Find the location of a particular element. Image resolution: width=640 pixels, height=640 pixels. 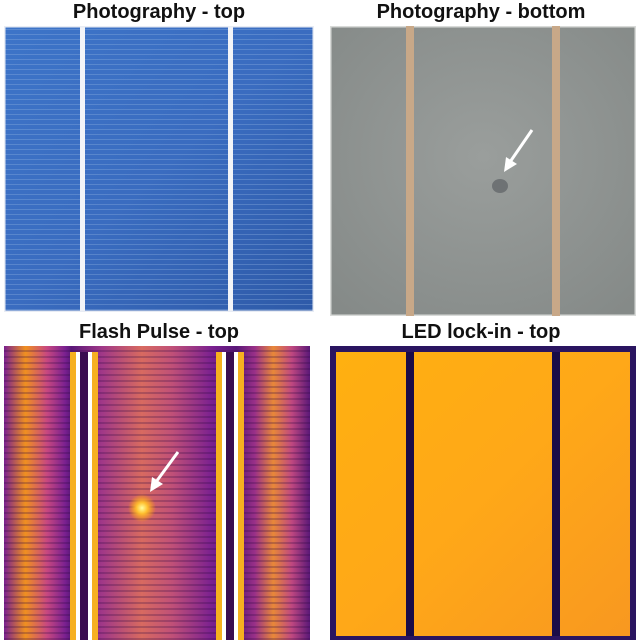

hot-spot is located at coordinates (142, 508).